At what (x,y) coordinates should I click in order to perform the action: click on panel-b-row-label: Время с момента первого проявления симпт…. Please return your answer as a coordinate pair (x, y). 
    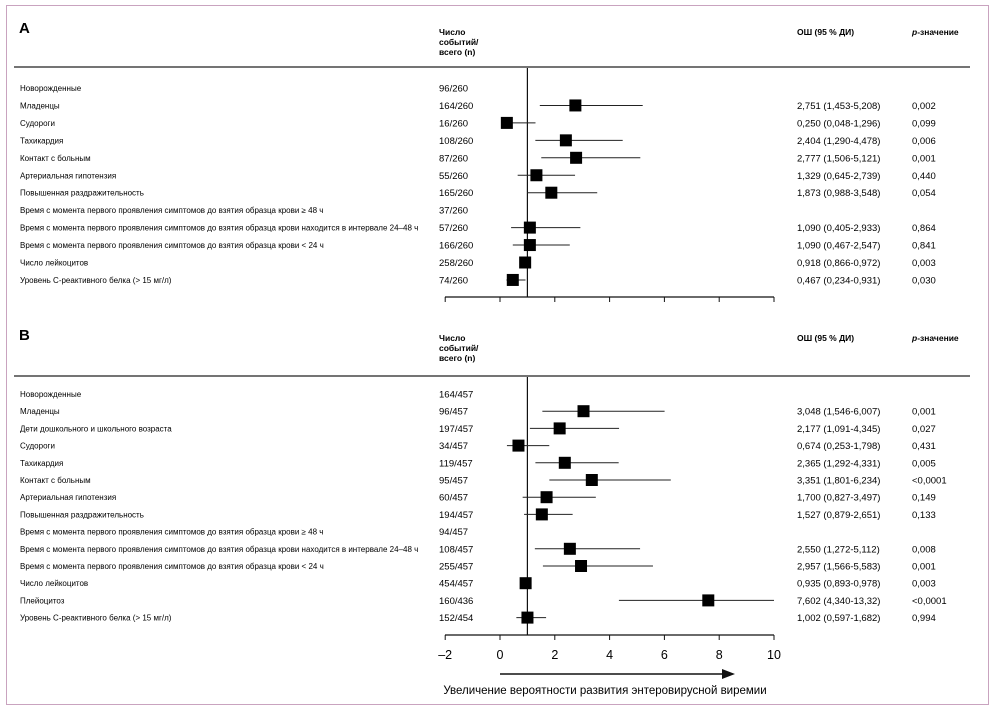
    Looking at the image, I should click on (172, 566).